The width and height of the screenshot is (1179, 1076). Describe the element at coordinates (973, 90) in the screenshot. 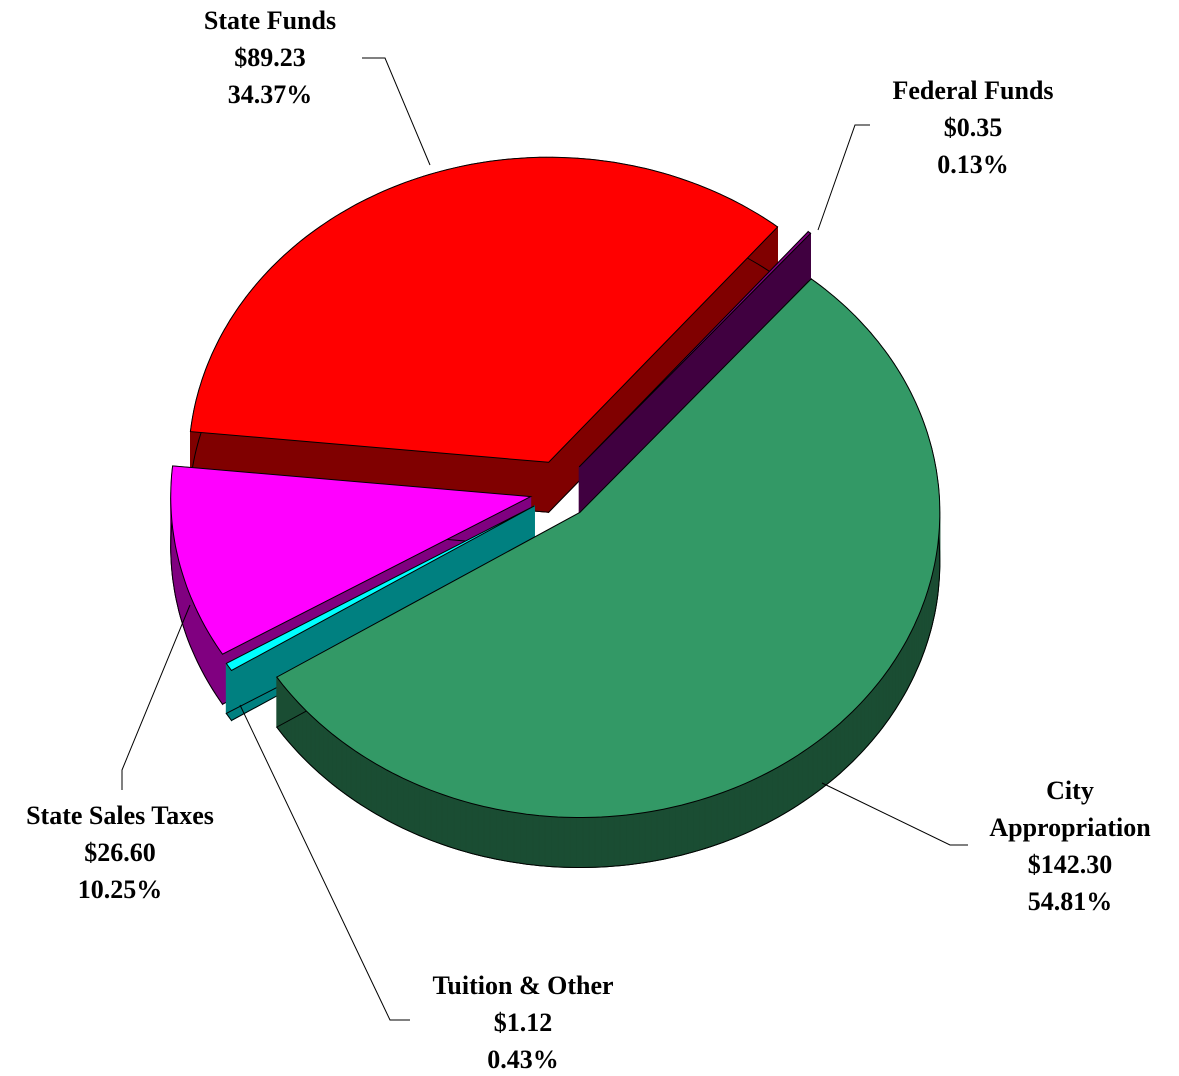

I see `category-label: Federal Funds` at that location.